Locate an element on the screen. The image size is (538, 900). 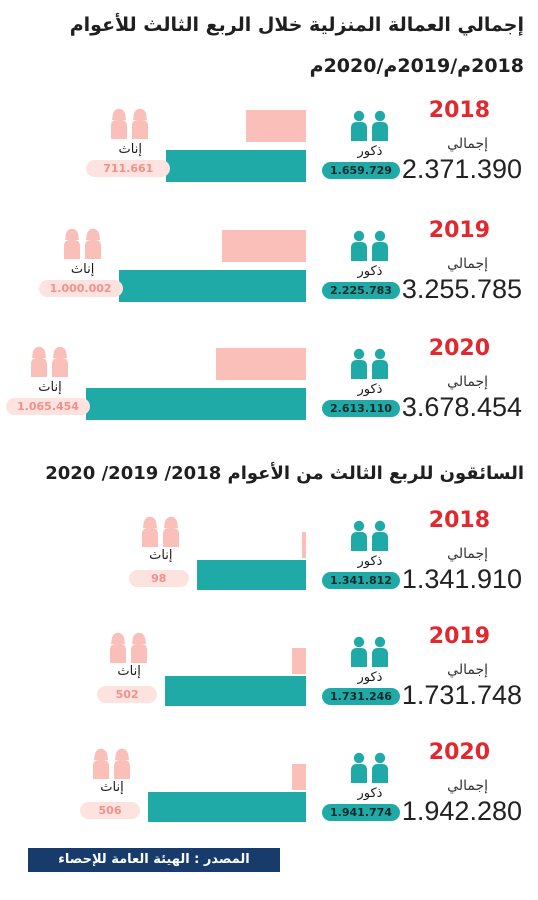
male-value-badge: 1.659.729 is located at coordinates (361, 170).